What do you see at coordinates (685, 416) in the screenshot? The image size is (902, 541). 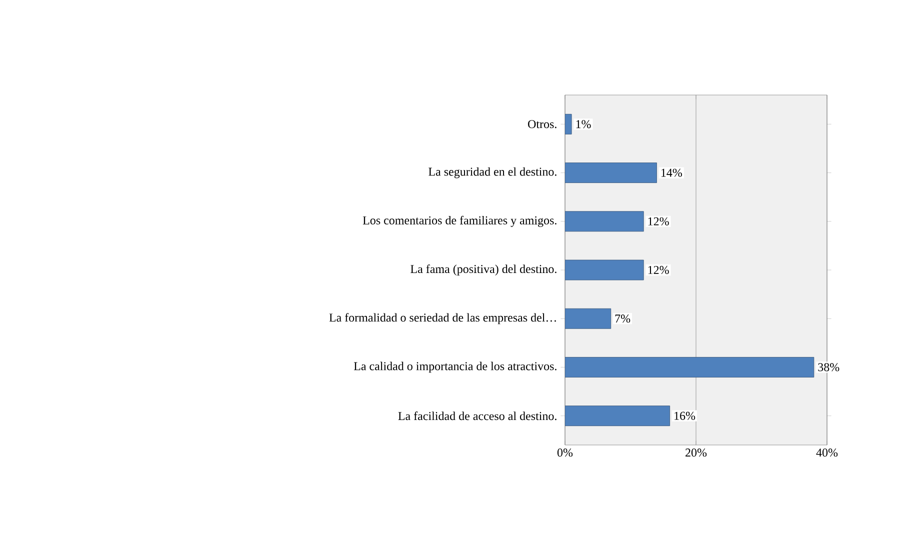 I see `data-label: 16%` at bounding box center [685, 416].